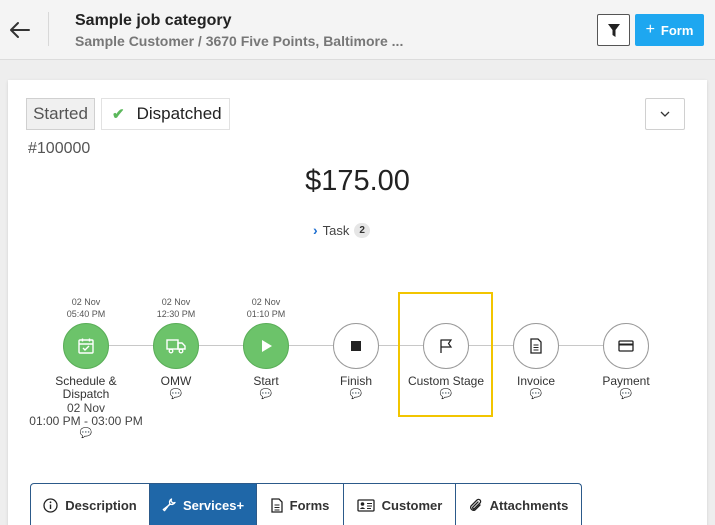 This screenshot has height=525, width=715. I want to click on chevron-right-icon: ›, so click(315, 230).